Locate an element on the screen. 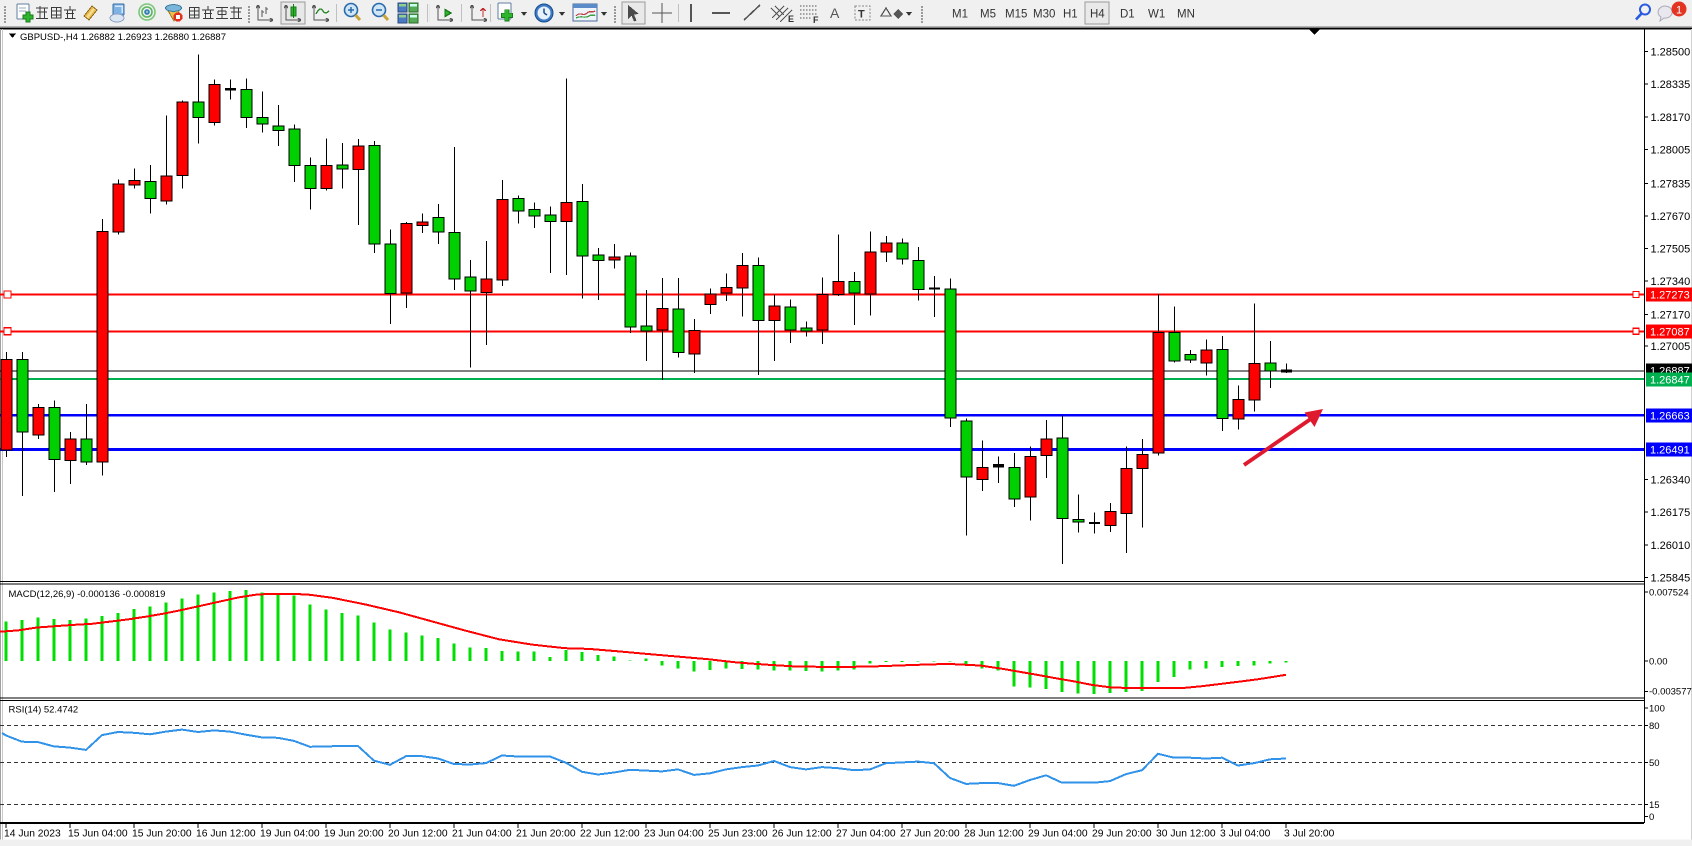 This screenshot has width=1692, height=846. svg-text: 1.26491 is located at coordinates (1670, 451).